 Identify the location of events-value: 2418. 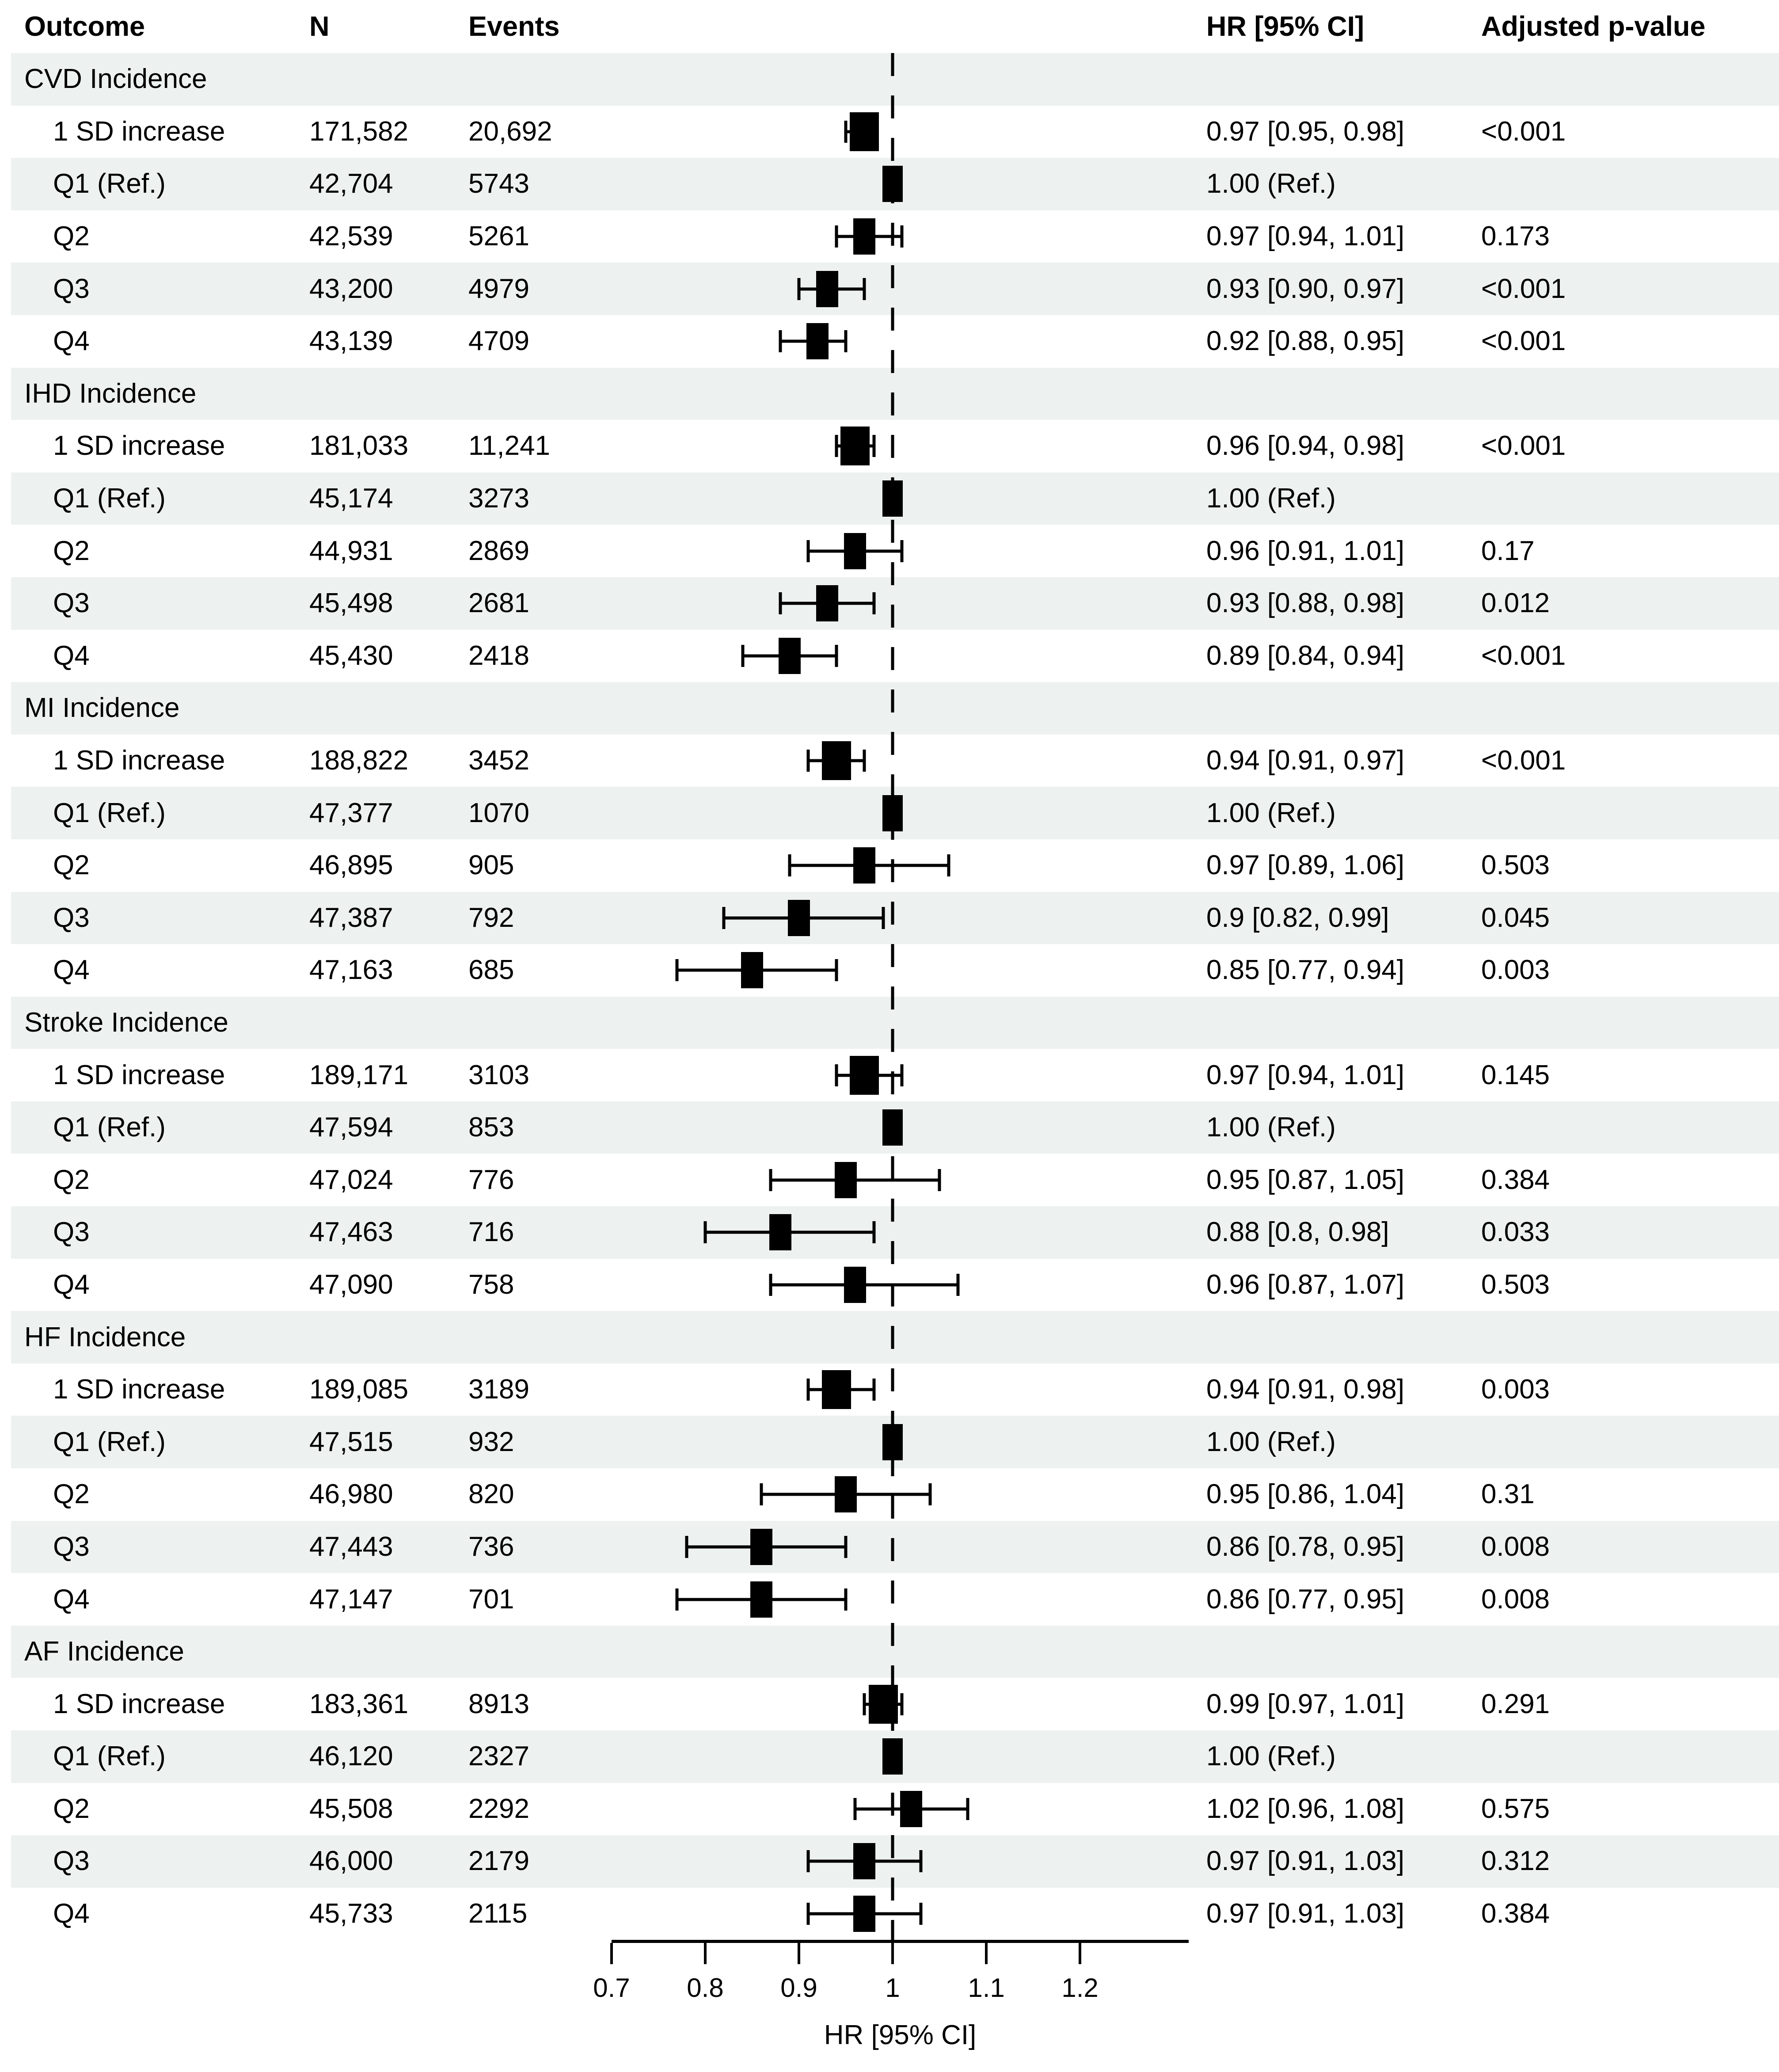
(498, 655).